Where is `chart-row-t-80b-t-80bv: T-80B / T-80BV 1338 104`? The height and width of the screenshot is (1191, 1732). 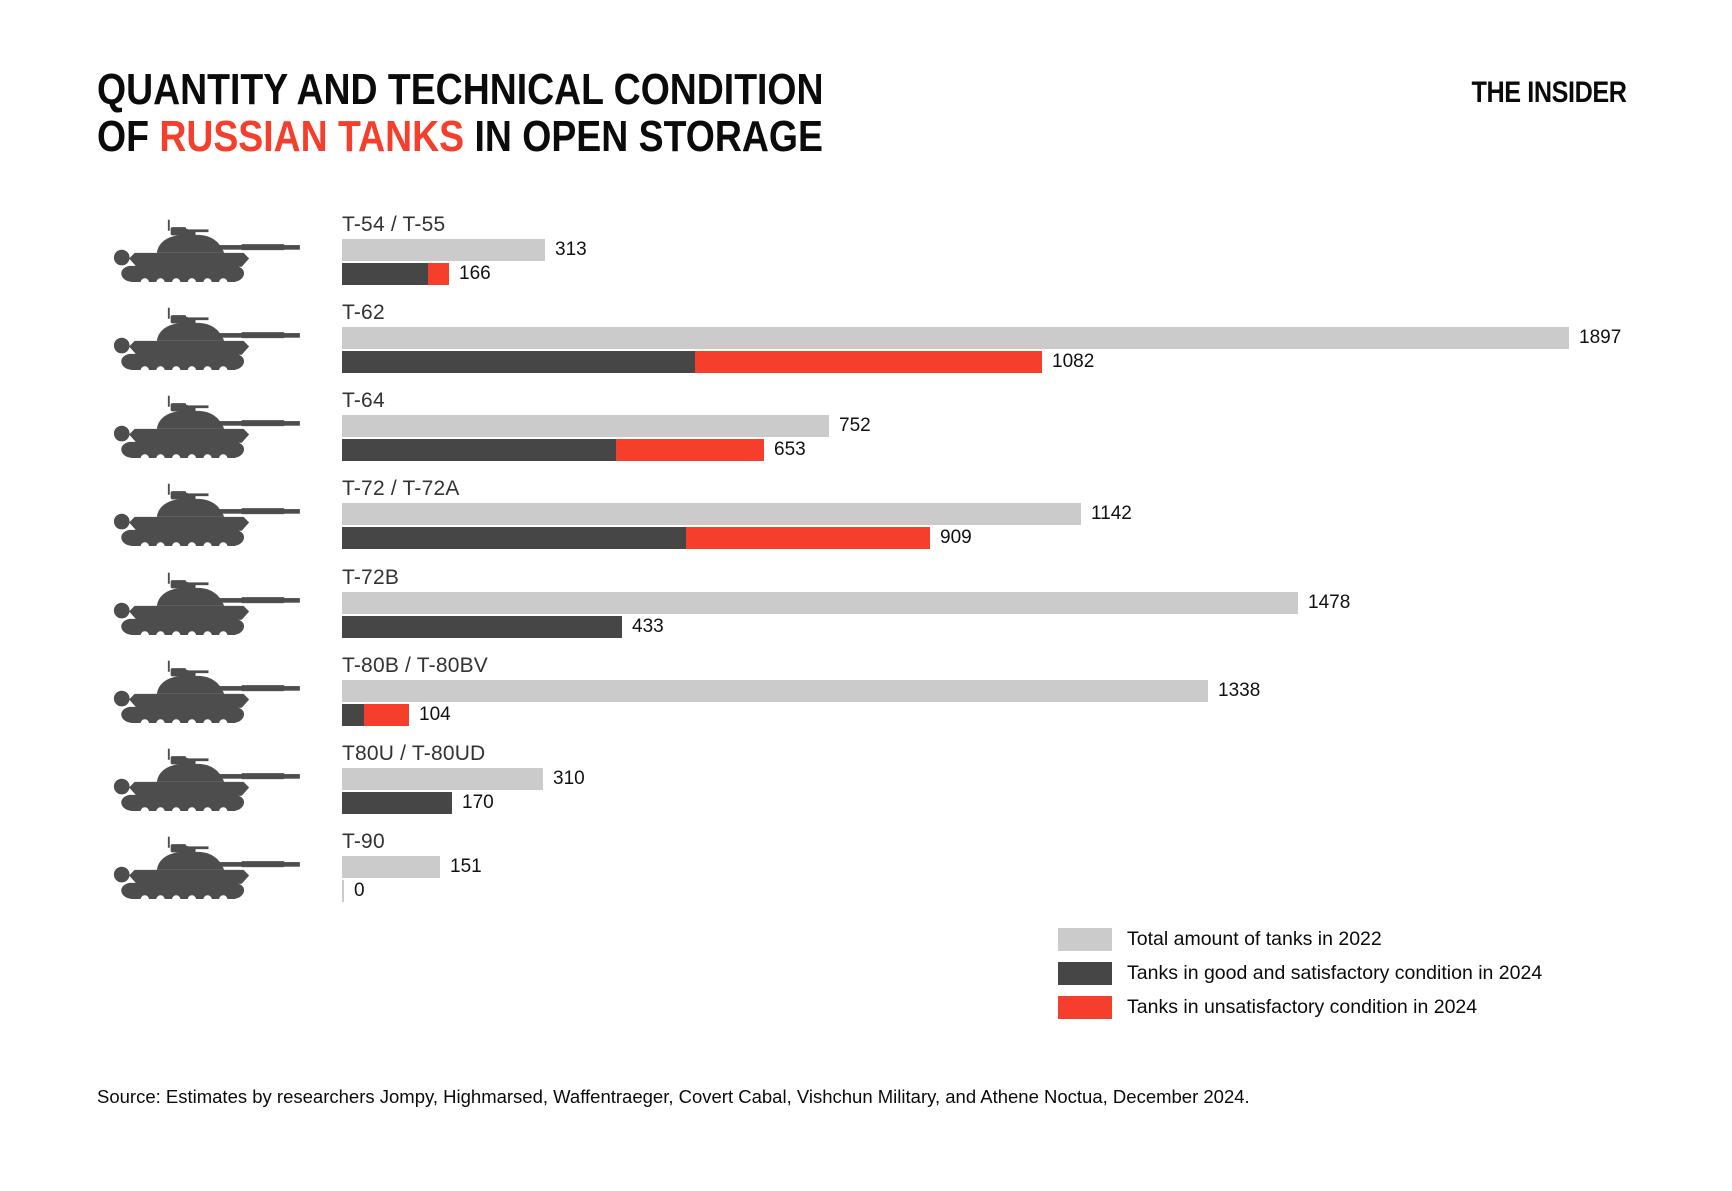
chart-row-t-80b-t-80bv: T-80B / T-80BV 1338 104 is located at coordinates (866, 692).